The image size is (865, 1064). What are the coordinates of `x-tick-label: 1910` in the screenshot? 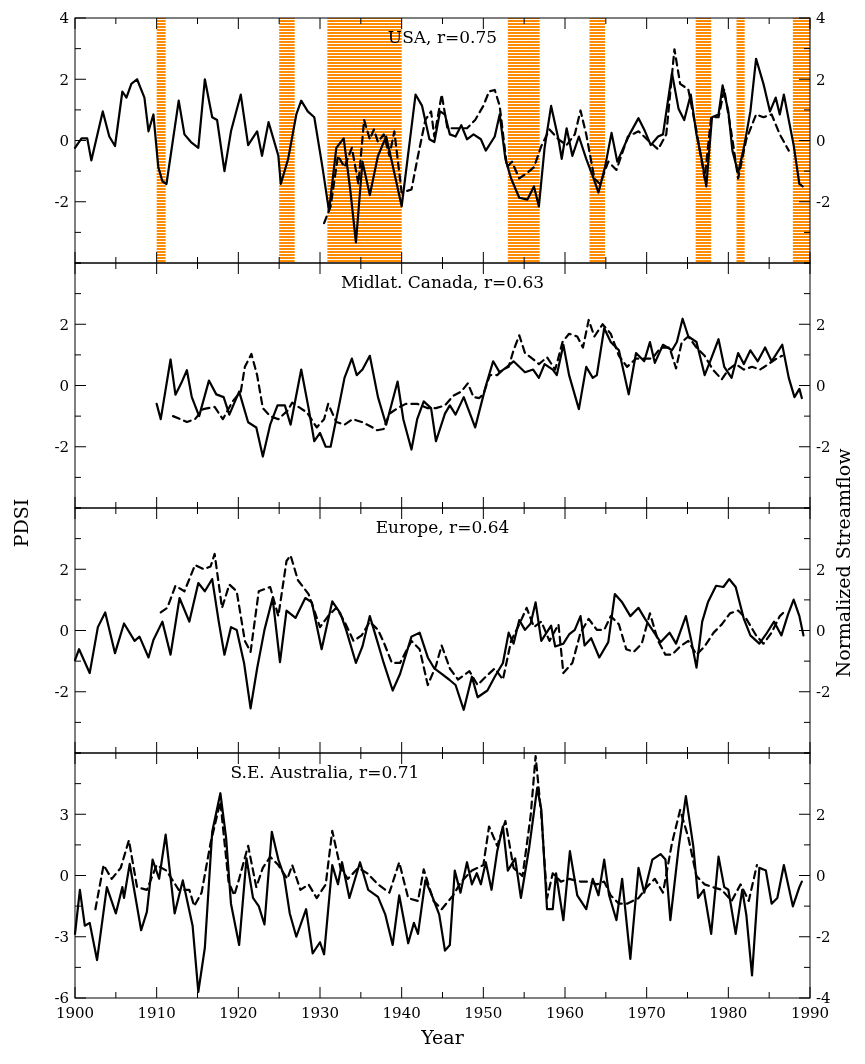 It's located at (156, 1013).